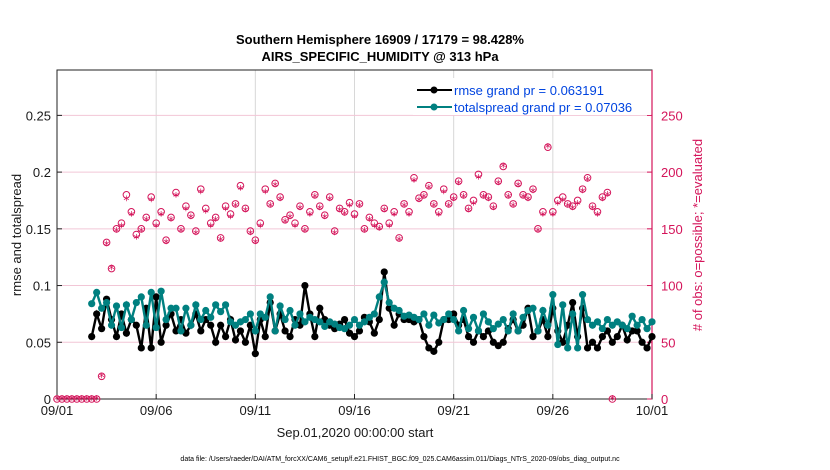 The image size is (830, 470). I want to click on x-axis-label: Sep.01,2020 00:00:00 start, so click(355, 432).